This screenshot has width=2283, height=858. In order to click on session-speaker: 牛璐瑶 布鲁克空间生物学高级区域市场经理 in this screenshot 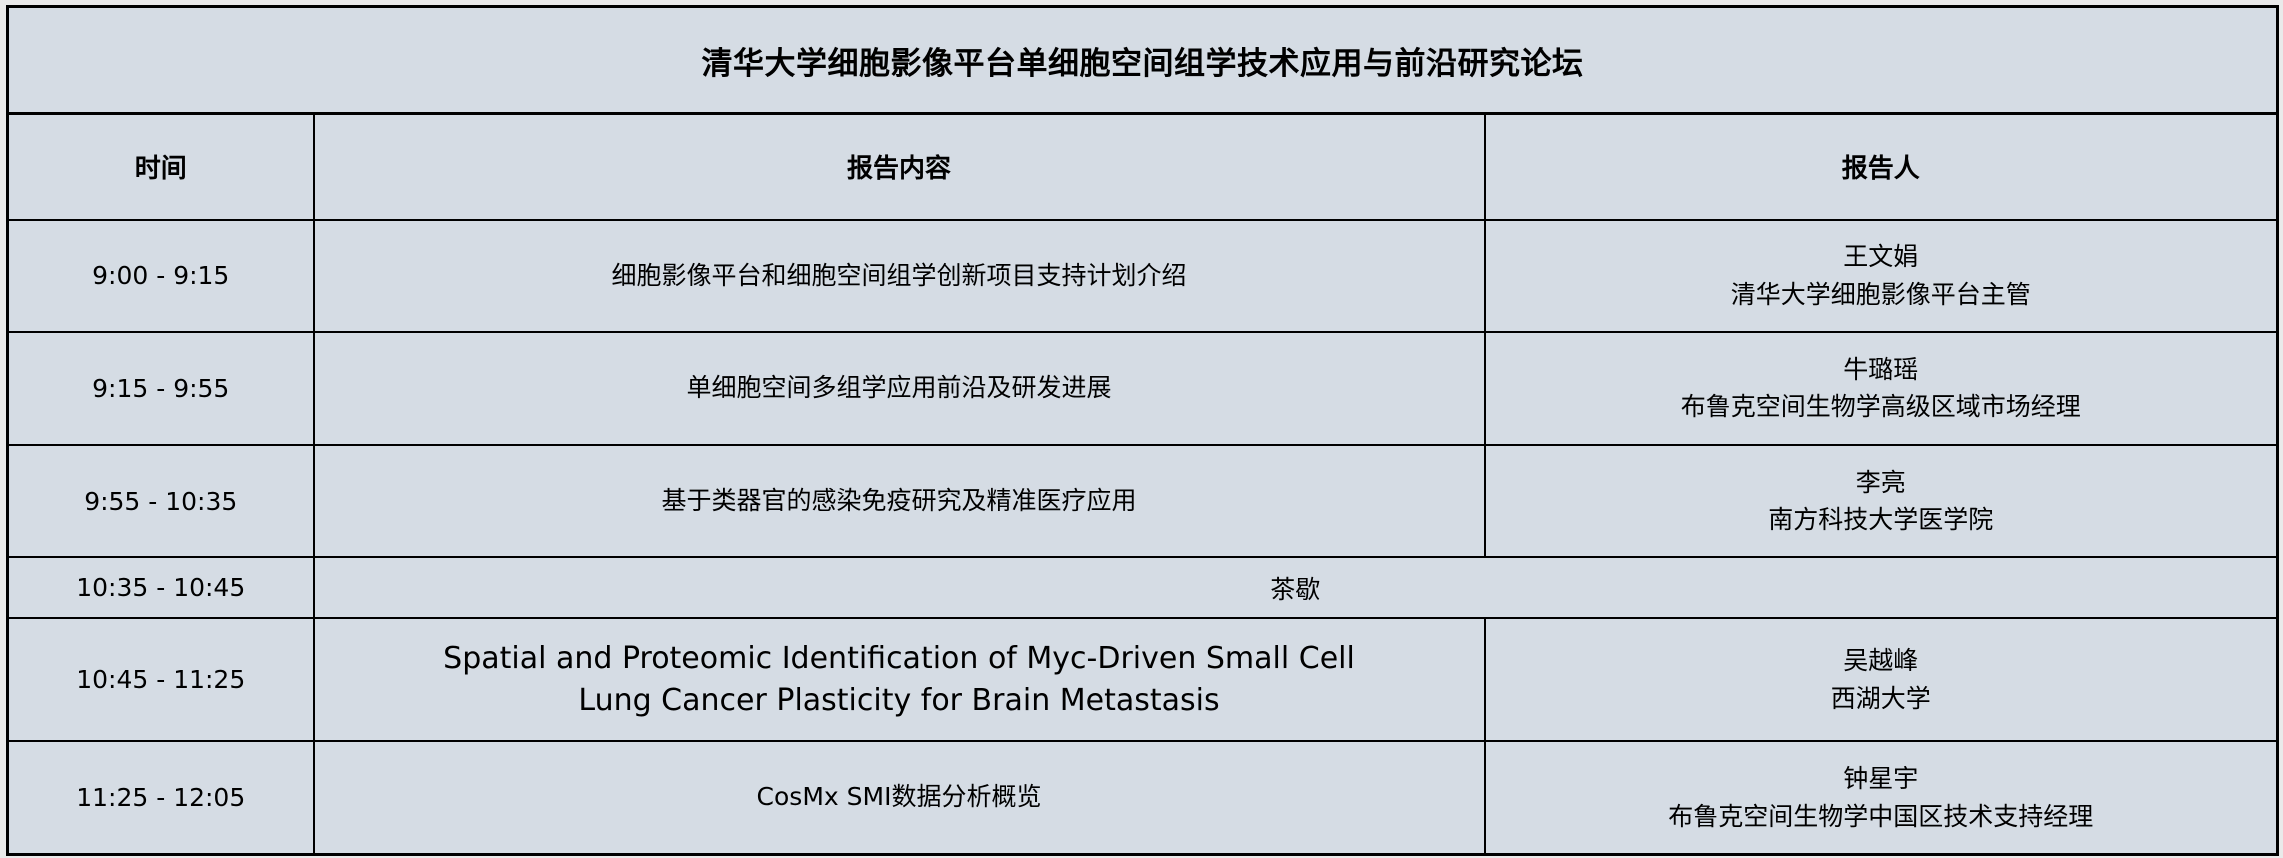, I will do `click(1881, 389)`.